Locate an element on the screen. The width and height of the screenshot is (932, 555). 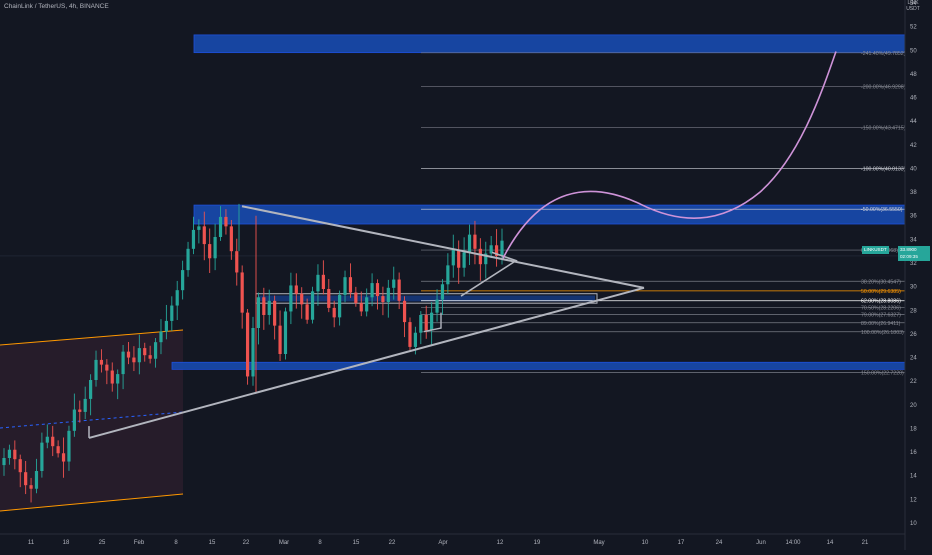
price-tick-label: 42 is located at coordinates (913, 146).